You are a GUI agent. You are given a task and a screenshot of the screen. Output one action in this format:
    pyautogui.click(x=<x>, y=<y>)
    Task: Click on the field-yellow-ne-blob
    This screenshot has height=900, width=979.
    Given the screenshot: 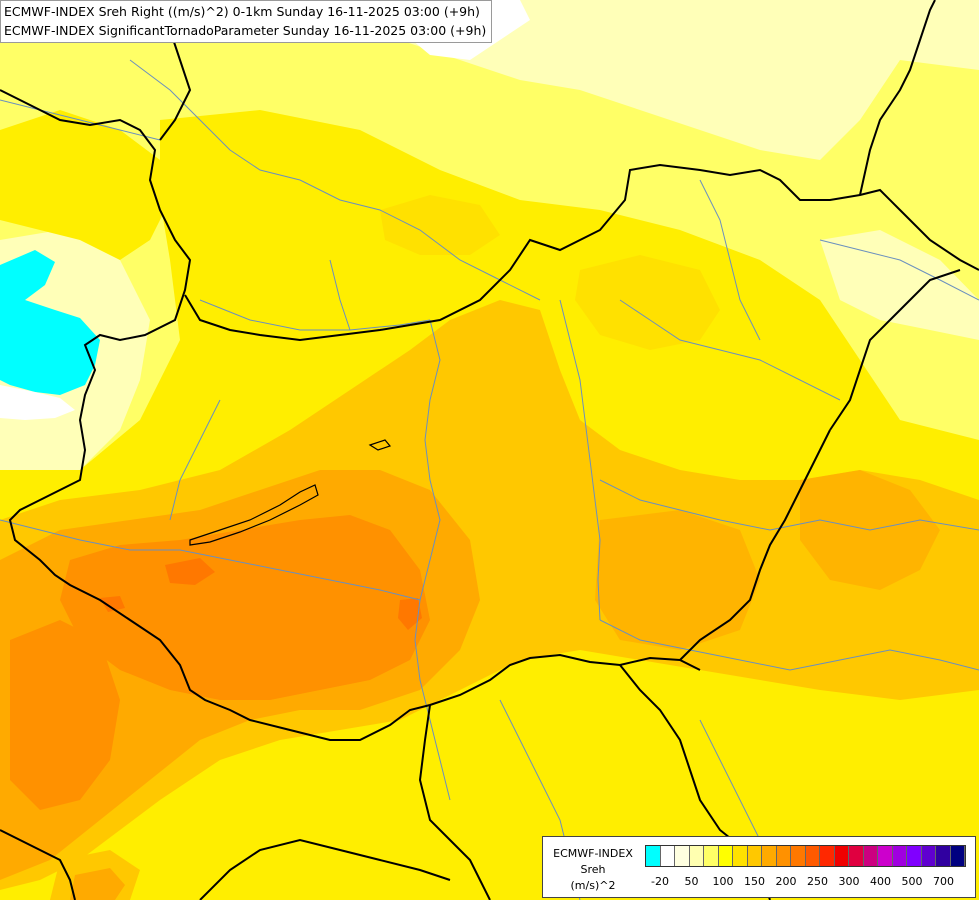 What is the action you would take?
    pyautogui.click(x=647, y=302)
    